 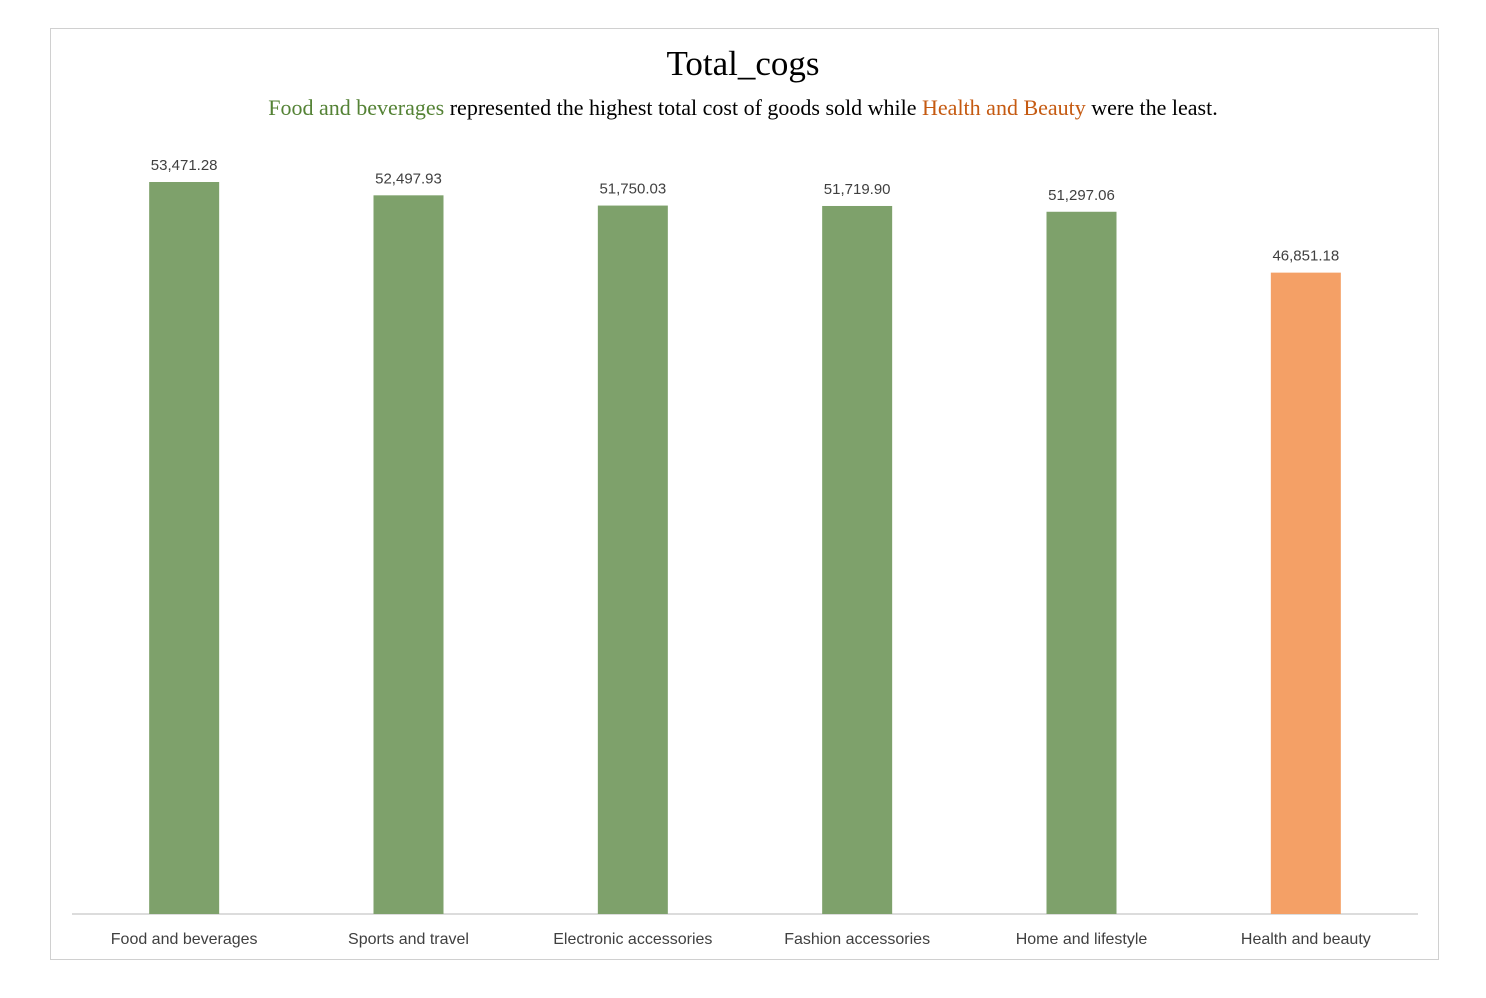 I want to click on data-label: 52,497.93, so click(x=408, y=178).